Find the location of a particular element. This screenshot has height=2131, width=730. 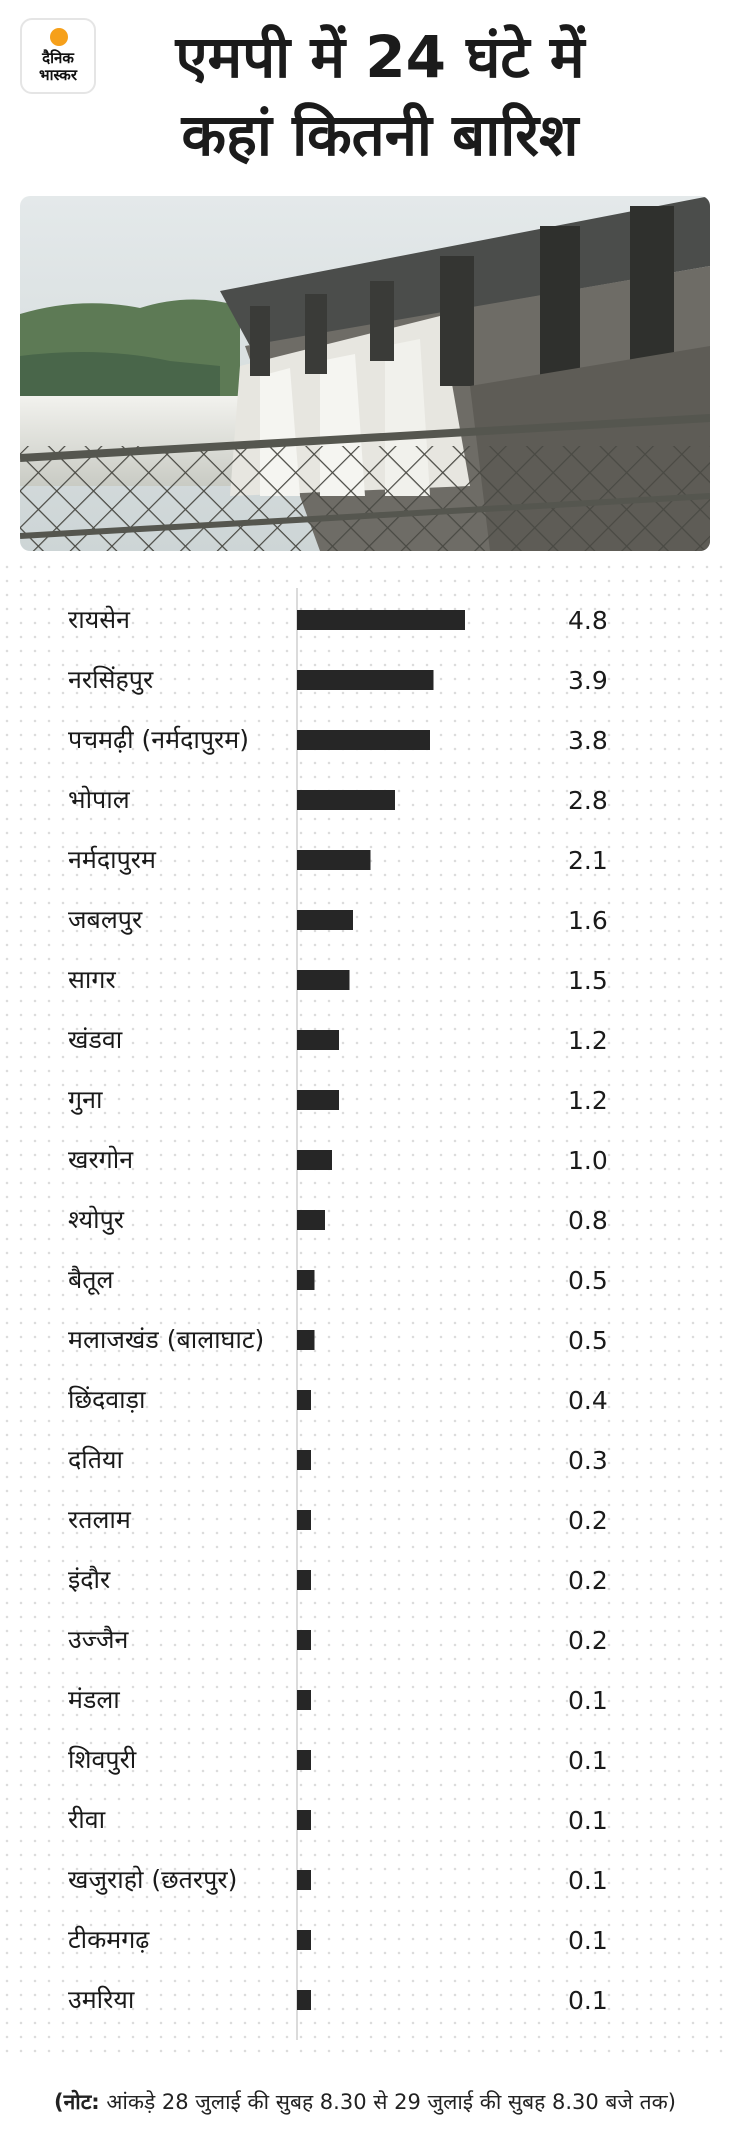

page-title: एमपी में 24 घंटे में कहां कितनी बारिश is located at coordinates (380, 96).